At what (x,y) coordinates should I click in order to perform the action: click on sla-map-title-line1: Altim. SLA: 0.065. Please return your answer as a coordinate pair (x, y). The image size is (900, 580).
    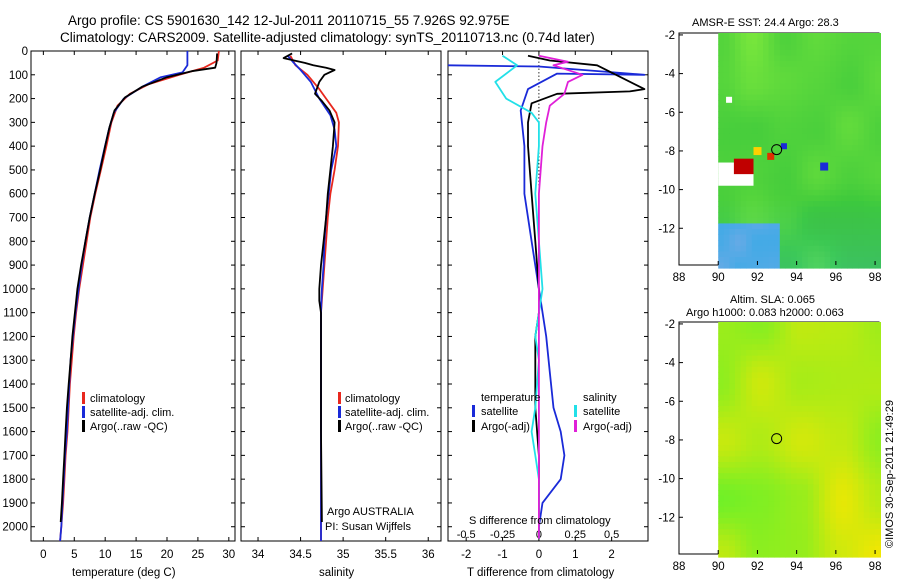
    Looking at the image, I should click on (772, 300).